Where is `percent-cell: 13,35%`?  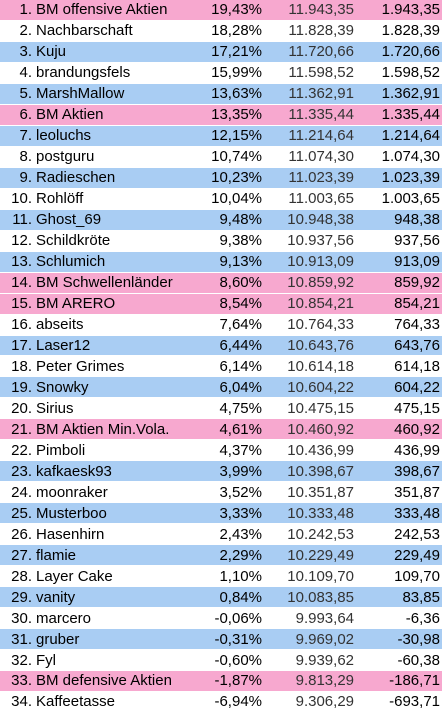 percent-cell: 13,35% is located at coordinates (236, 115).